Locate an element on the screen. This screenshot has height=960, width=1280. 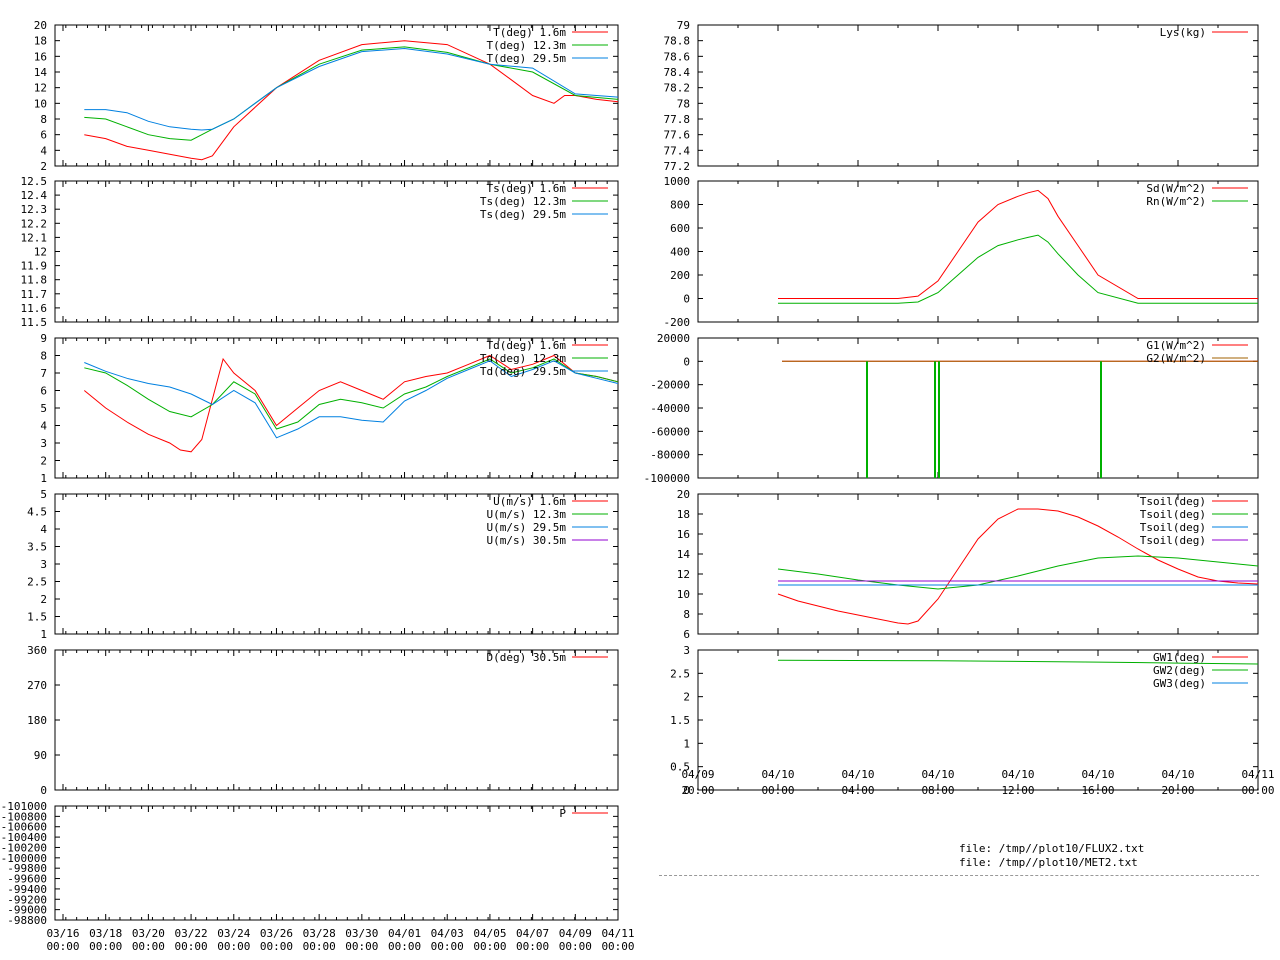
y-tick-label: 77.2 is located at coordinates (677, 166).